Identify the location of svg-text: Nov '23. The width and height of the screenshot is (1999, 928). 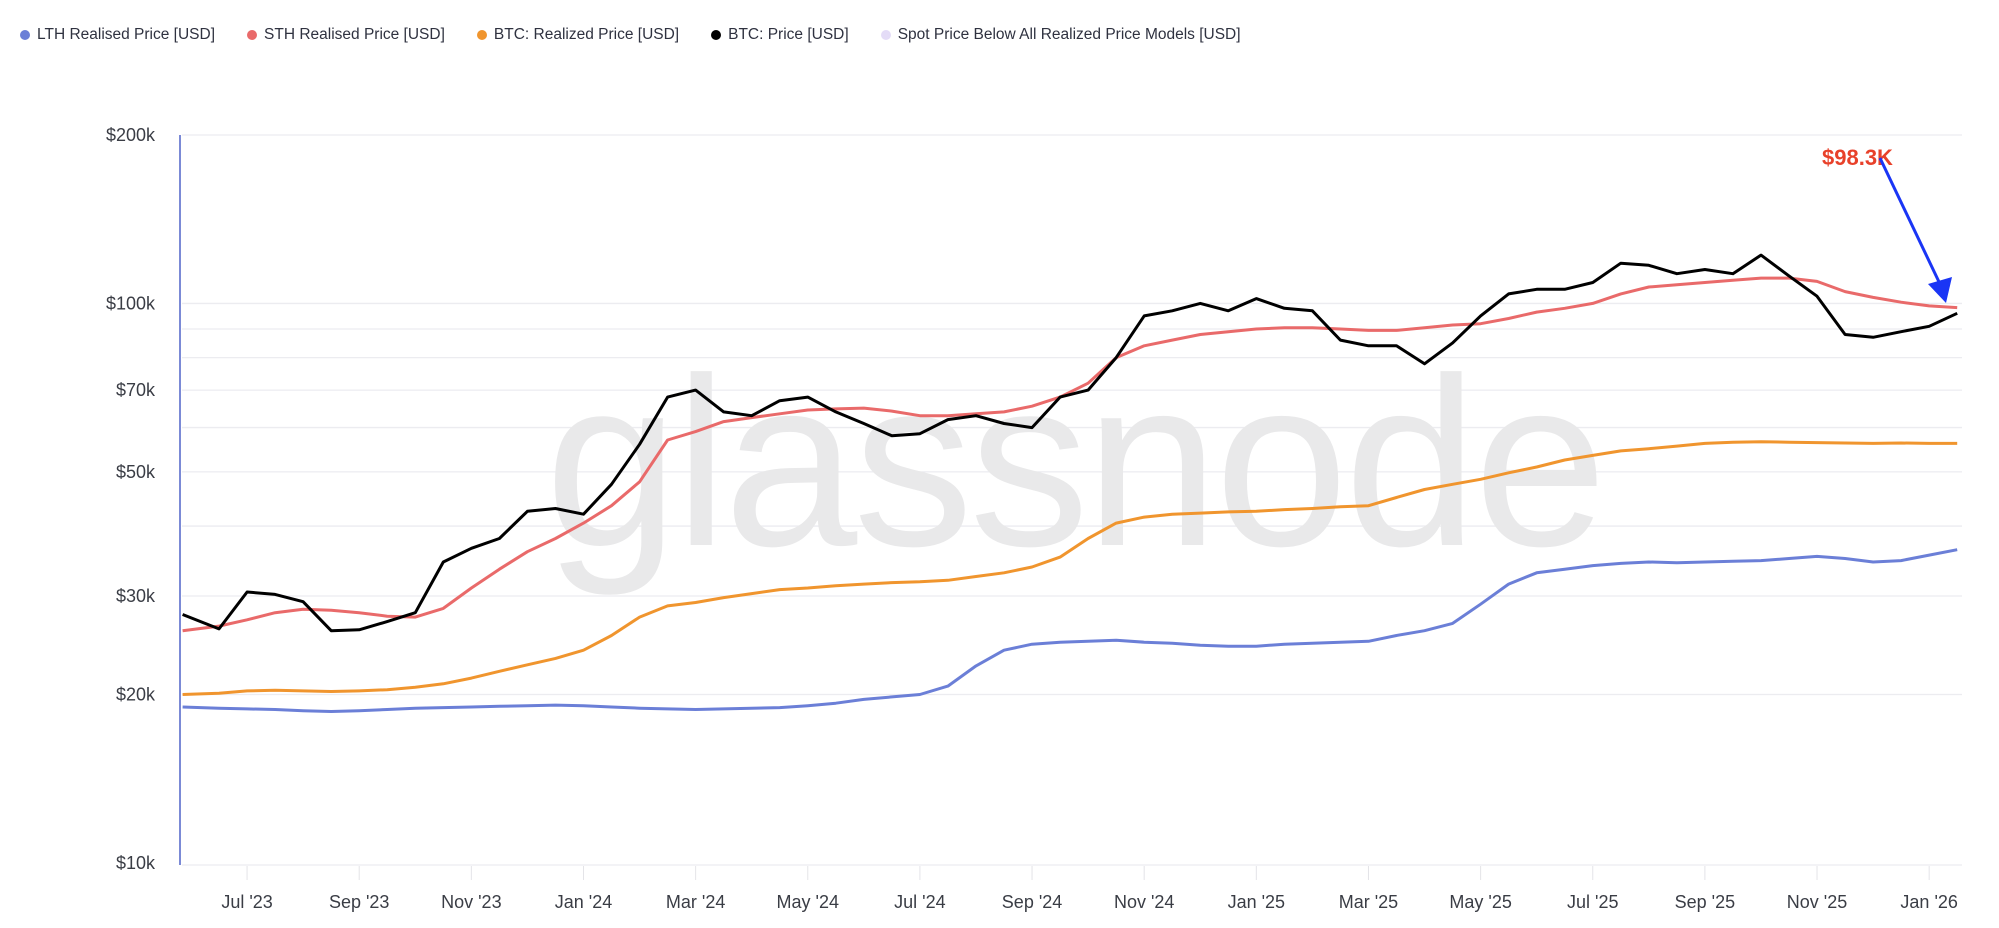
(471, 902).